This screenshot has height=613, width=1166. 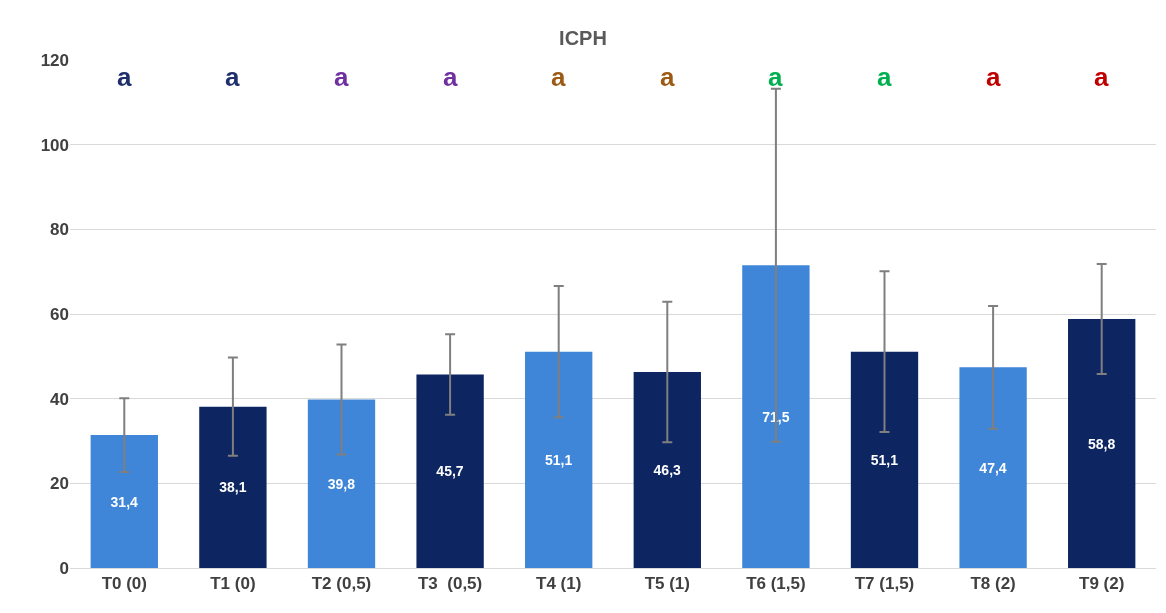 What do you see at coordinates (1102, 584) in the screenshot?
I see `x-tick-label: T9 (2)` at bounding box center [1102, 584].